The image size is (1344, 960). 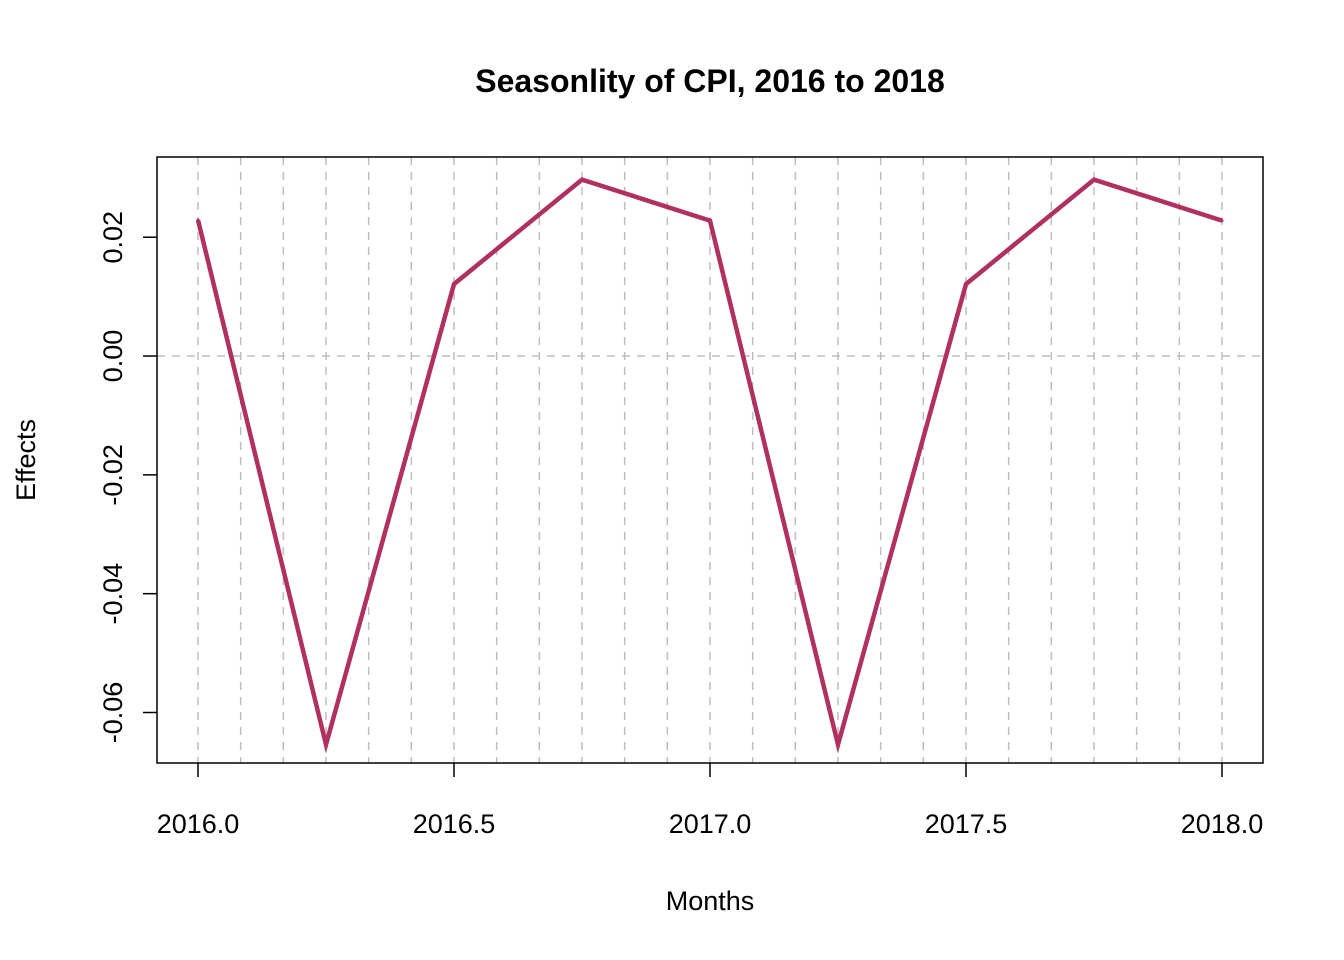 What do you see at coordinates (113, 237) in the screenshot?
I see `y-tick-label: 0.02` at bounding box center [113, 237].